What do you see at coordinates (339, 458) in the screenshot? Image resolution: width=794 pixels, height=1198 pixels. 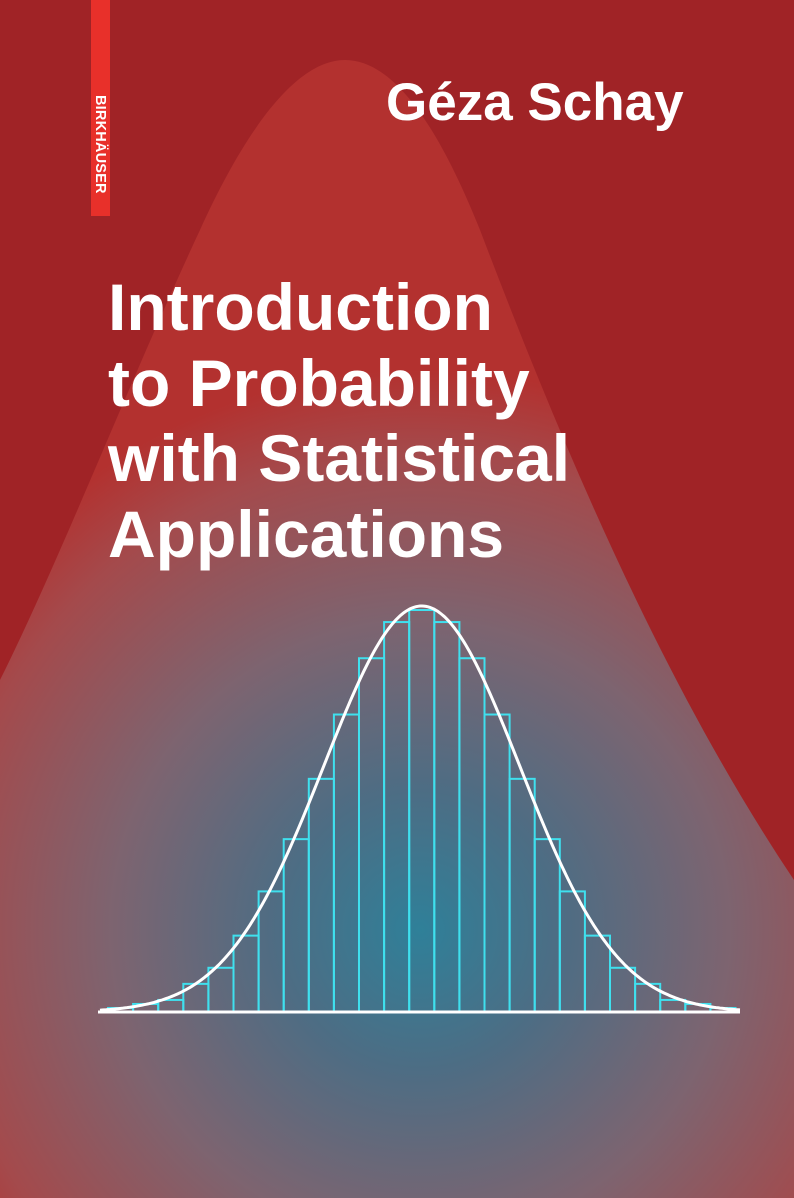 I see `title-line: with Statistical` at bounding box center [339, 458].